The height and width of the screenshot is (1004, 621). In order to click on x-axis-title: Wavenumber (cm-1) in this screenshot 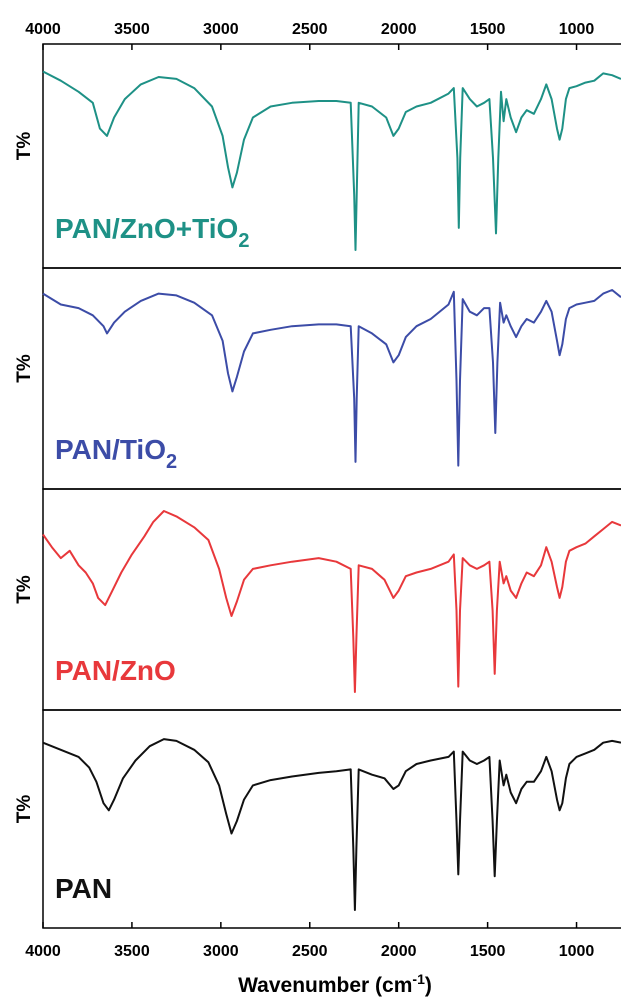, I will do `click(335, 984)`.